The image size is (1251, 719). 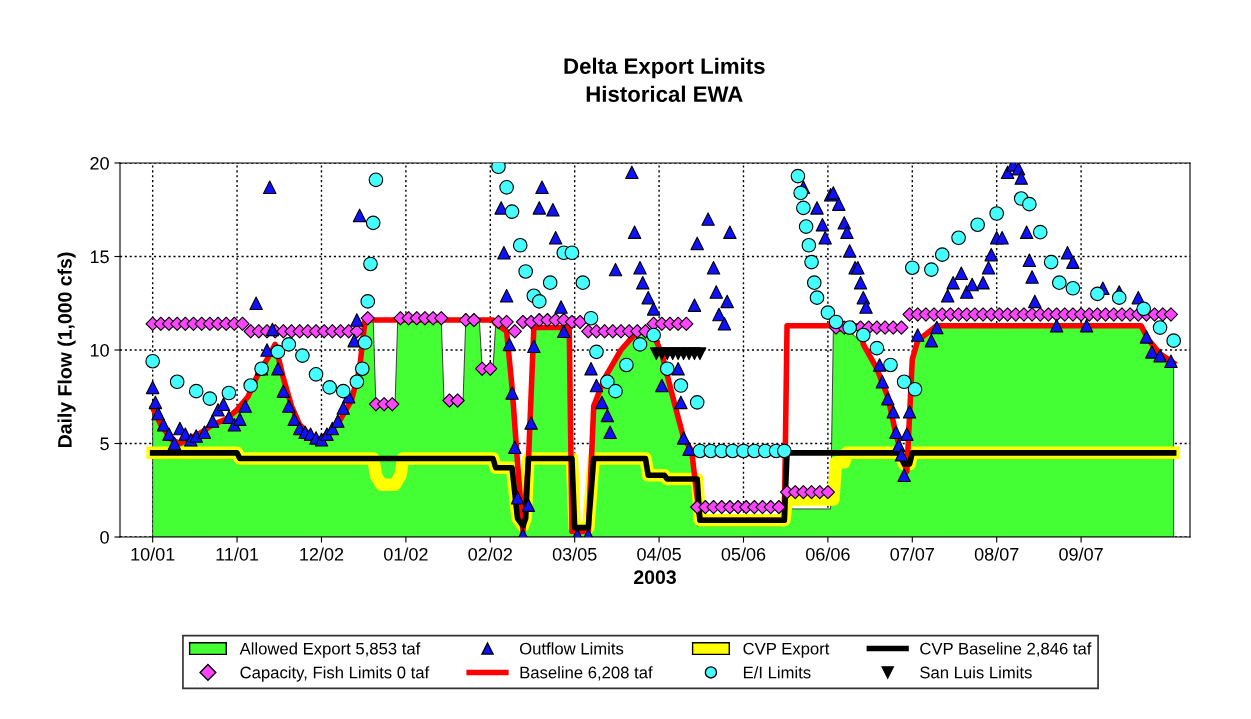 I want to click on x-tick-label: 02/02, so click(x=490, y=554).